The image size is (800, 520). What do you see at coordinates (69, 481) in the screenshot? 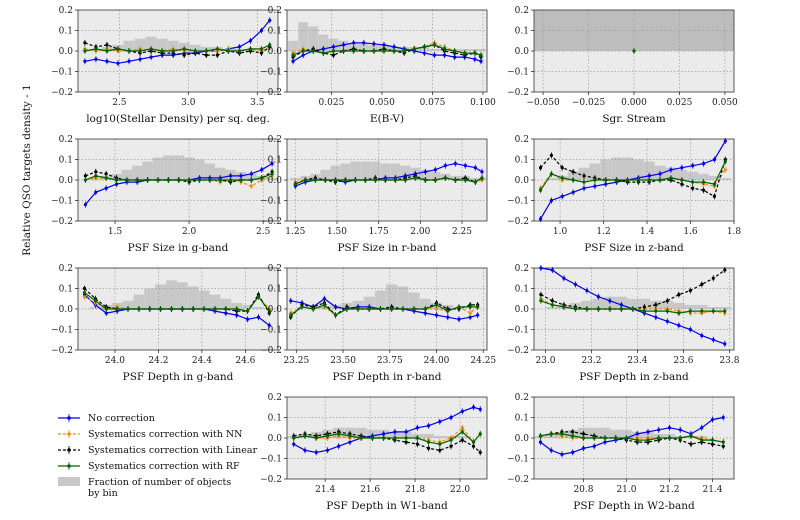
I see `legend-swatch-hist` at bounding box center [69, 481].